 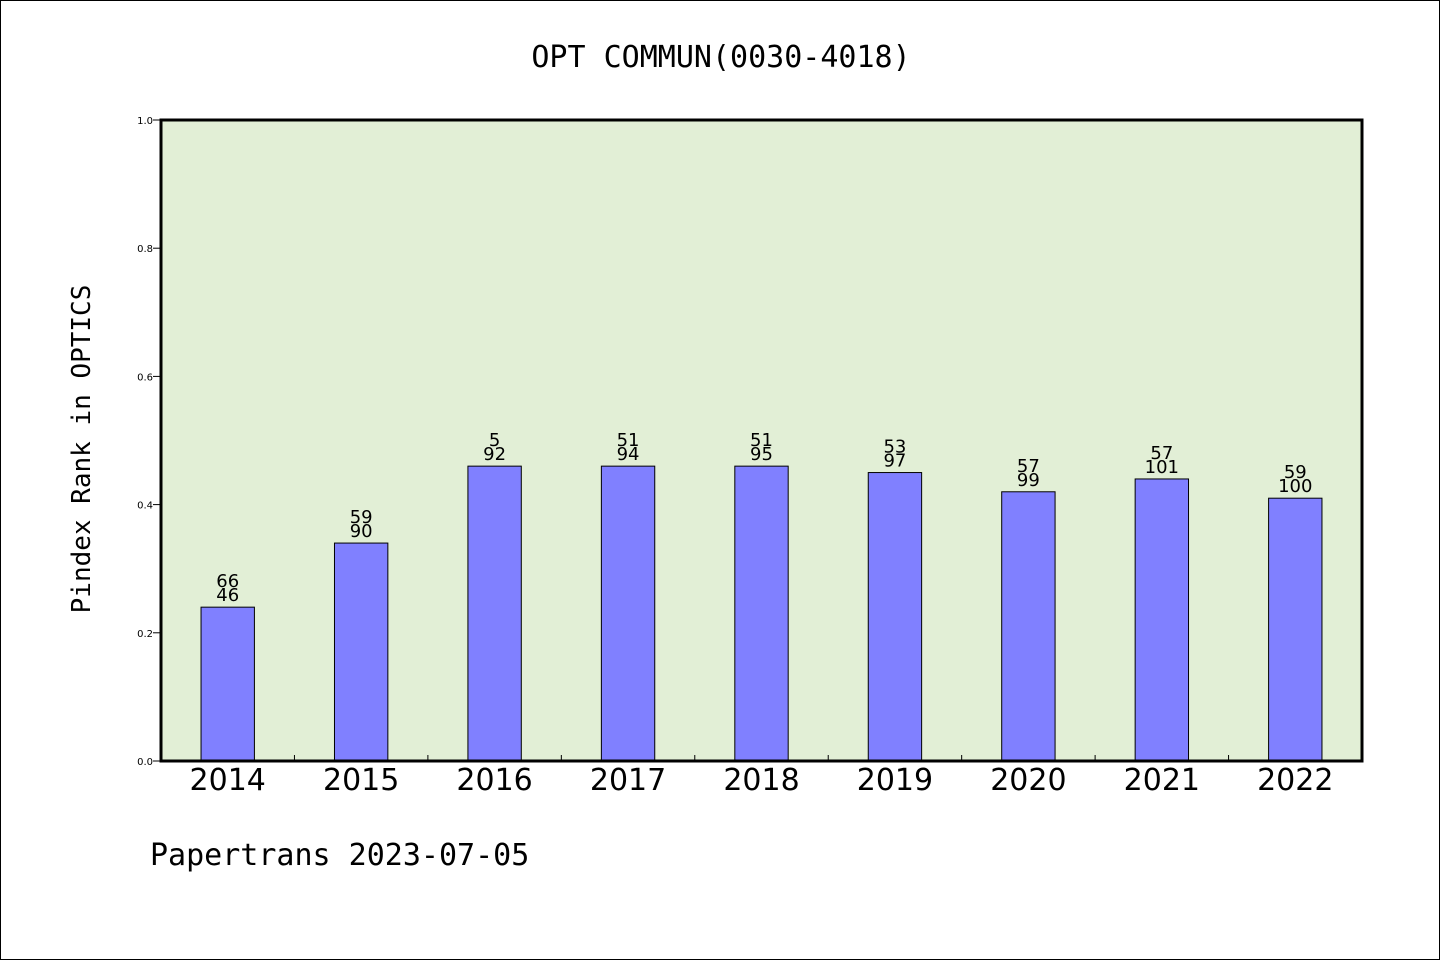 I want to click on bar-2016, so click(x=494, y=613).